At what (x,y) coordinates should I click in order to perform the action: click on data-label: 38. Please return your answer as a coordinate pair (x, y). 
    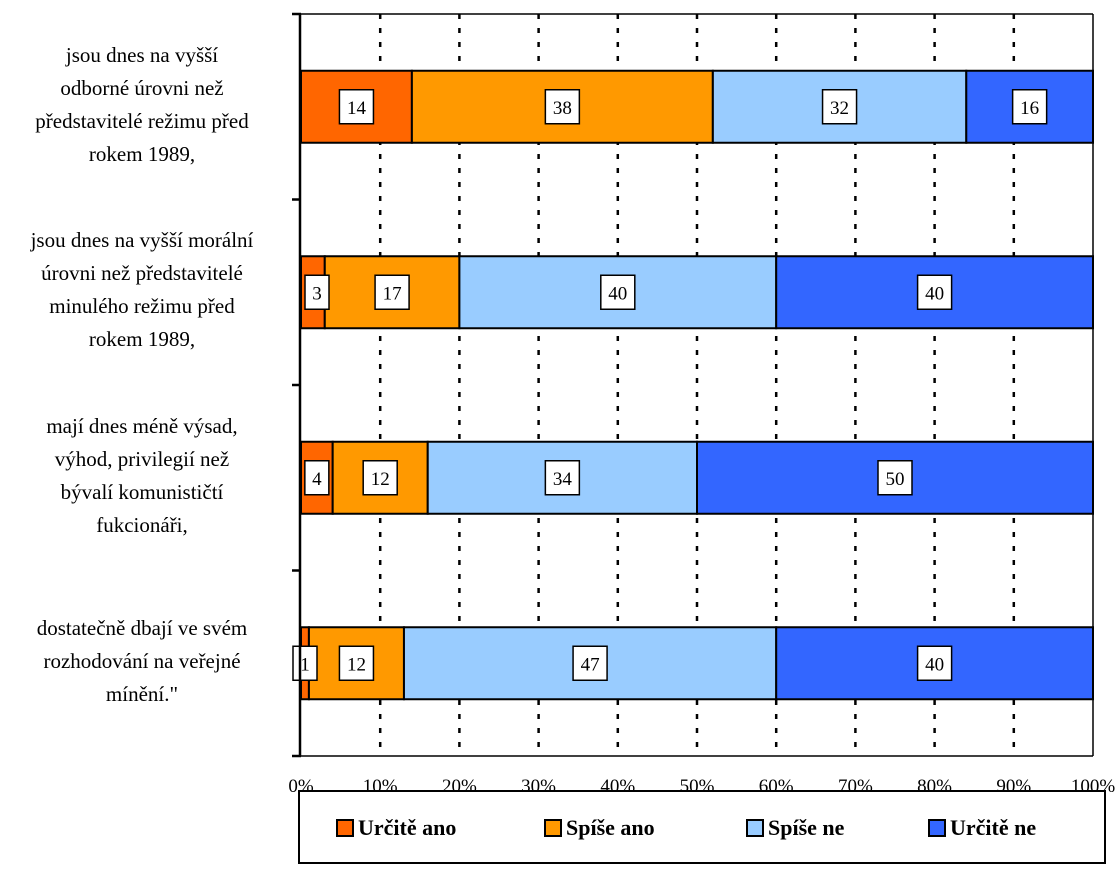
    Looking at the image, I should click on (562, 108).